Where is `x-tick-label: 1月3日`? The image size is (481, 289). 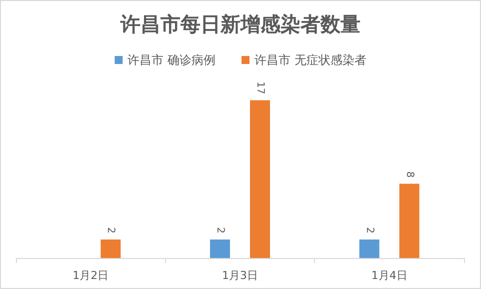
x-tick-label: 1月3日 is located at coordinates (240, 275).